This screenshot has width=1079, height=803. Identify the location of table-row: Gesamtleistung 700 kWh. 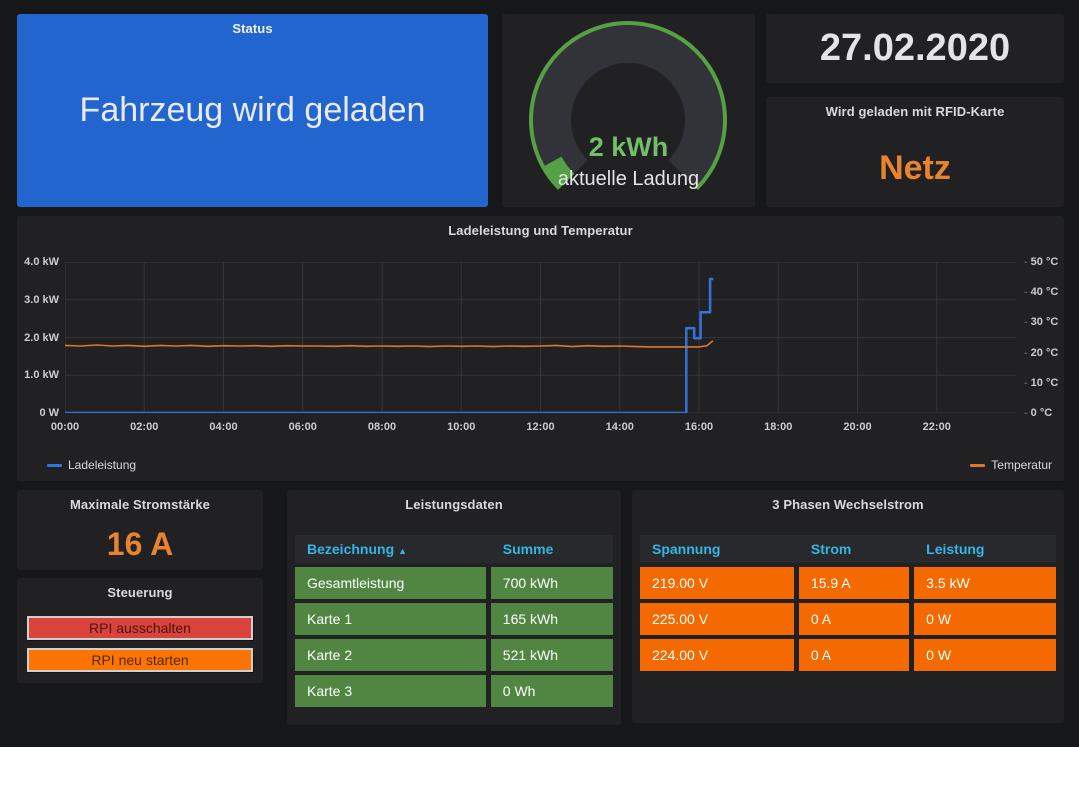
(454, 583).